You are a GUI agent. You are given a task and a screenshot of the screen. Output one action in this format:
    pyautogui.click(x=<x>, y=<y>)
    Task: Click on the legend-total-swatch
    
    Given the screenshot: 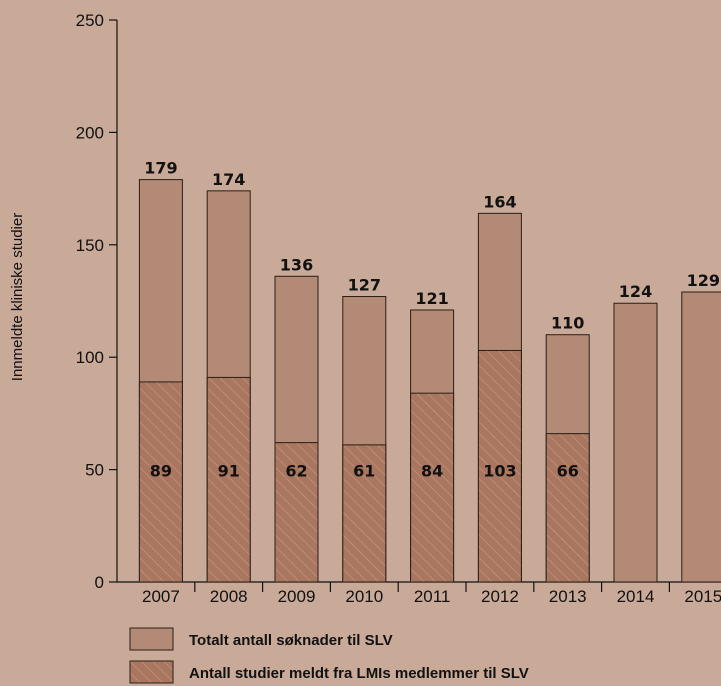 What is the action you would take?
    pyautogui.click(x=151, y=639)
    